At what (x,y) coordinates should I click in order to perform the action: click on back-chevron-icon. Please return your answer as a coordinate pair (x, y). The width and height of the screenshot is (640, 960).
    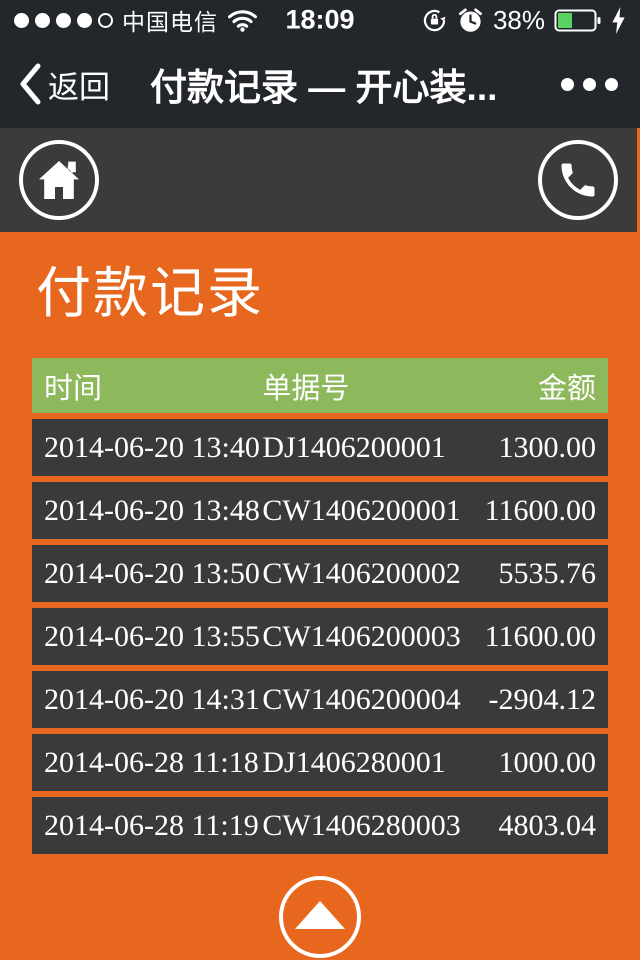
    Looking at the image, I should click on (30, 84).